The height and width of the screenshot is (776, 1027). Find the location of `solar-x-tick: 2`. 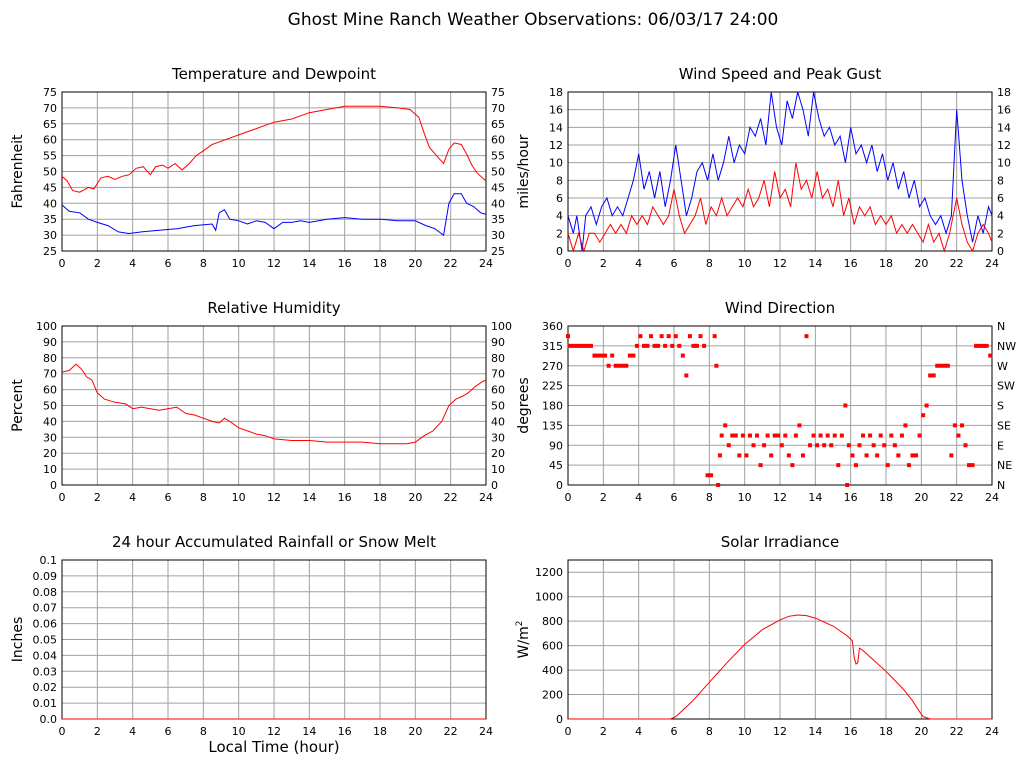

solar-x-tick: 2 is located at coordinates (603, 731).